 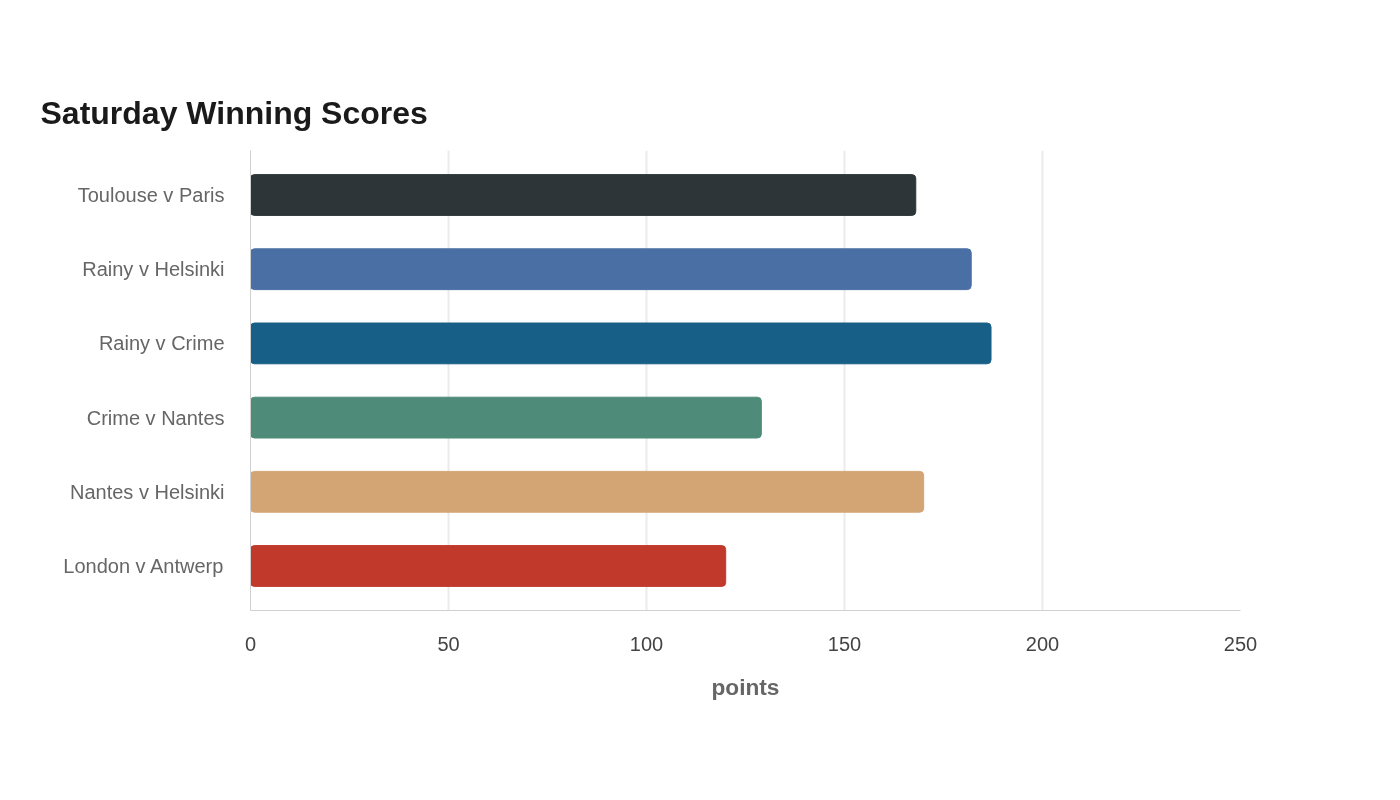 What do you see at coordinates (143, 565) in the screenshot?
I see `y-tick-label: London v Antwerp` at bounding box center [143, 565].